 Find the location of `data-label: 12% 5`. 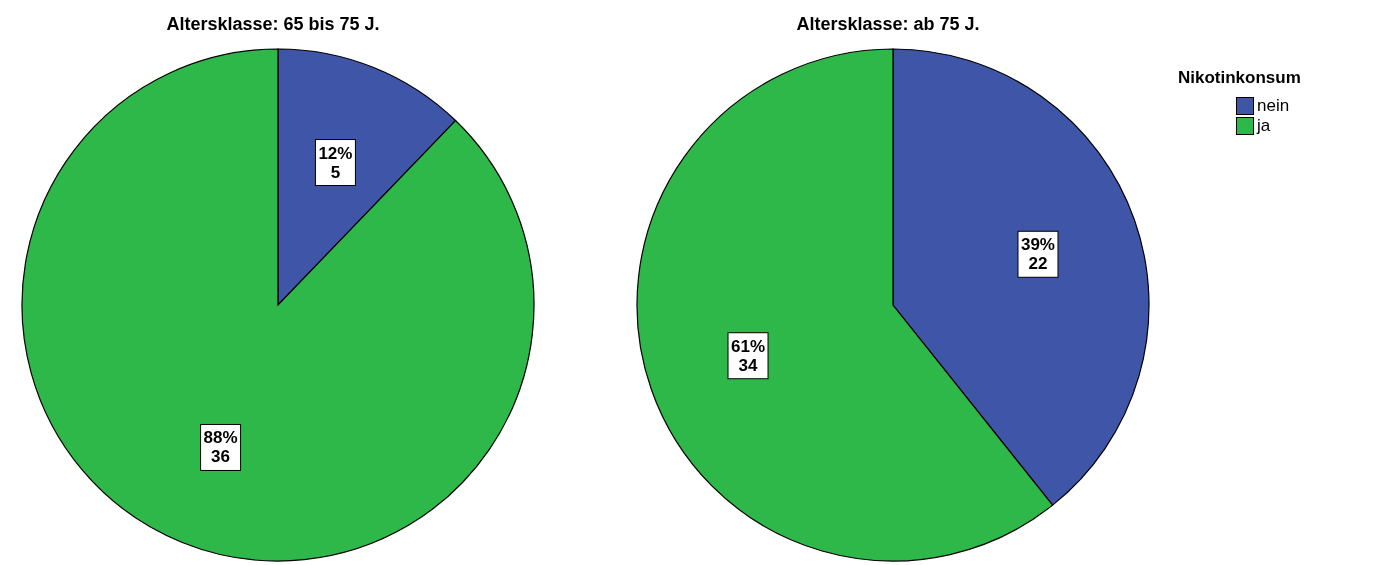

data-label: 12% 5 is located at coordinates (335, 162).